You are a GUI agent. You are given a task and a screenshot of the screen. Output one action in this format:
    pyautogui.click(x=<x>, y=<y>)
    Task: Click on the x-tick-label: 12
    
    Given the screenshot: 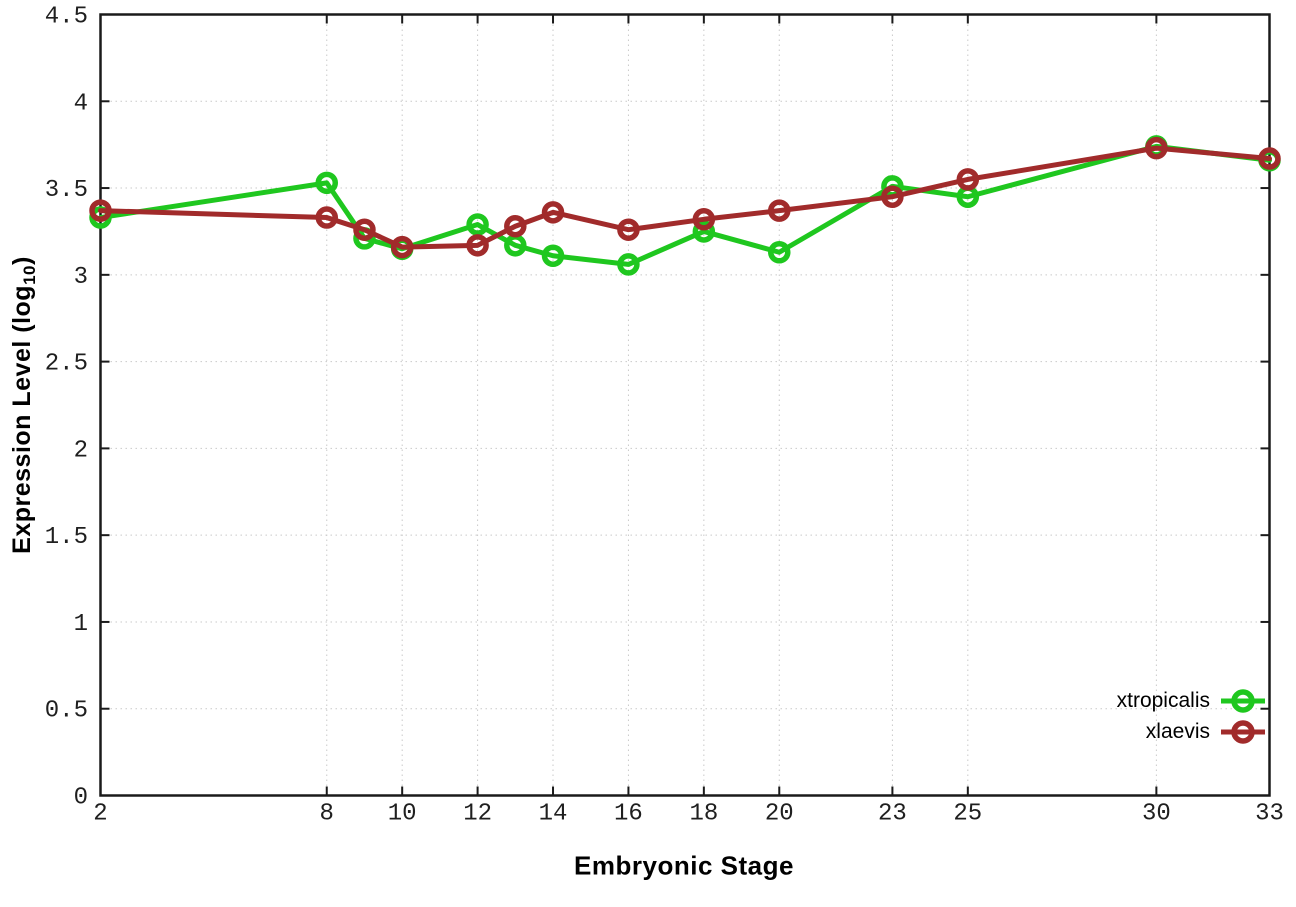 What is the action you would take?
    pyautogui.click(x=477, y=814)
    